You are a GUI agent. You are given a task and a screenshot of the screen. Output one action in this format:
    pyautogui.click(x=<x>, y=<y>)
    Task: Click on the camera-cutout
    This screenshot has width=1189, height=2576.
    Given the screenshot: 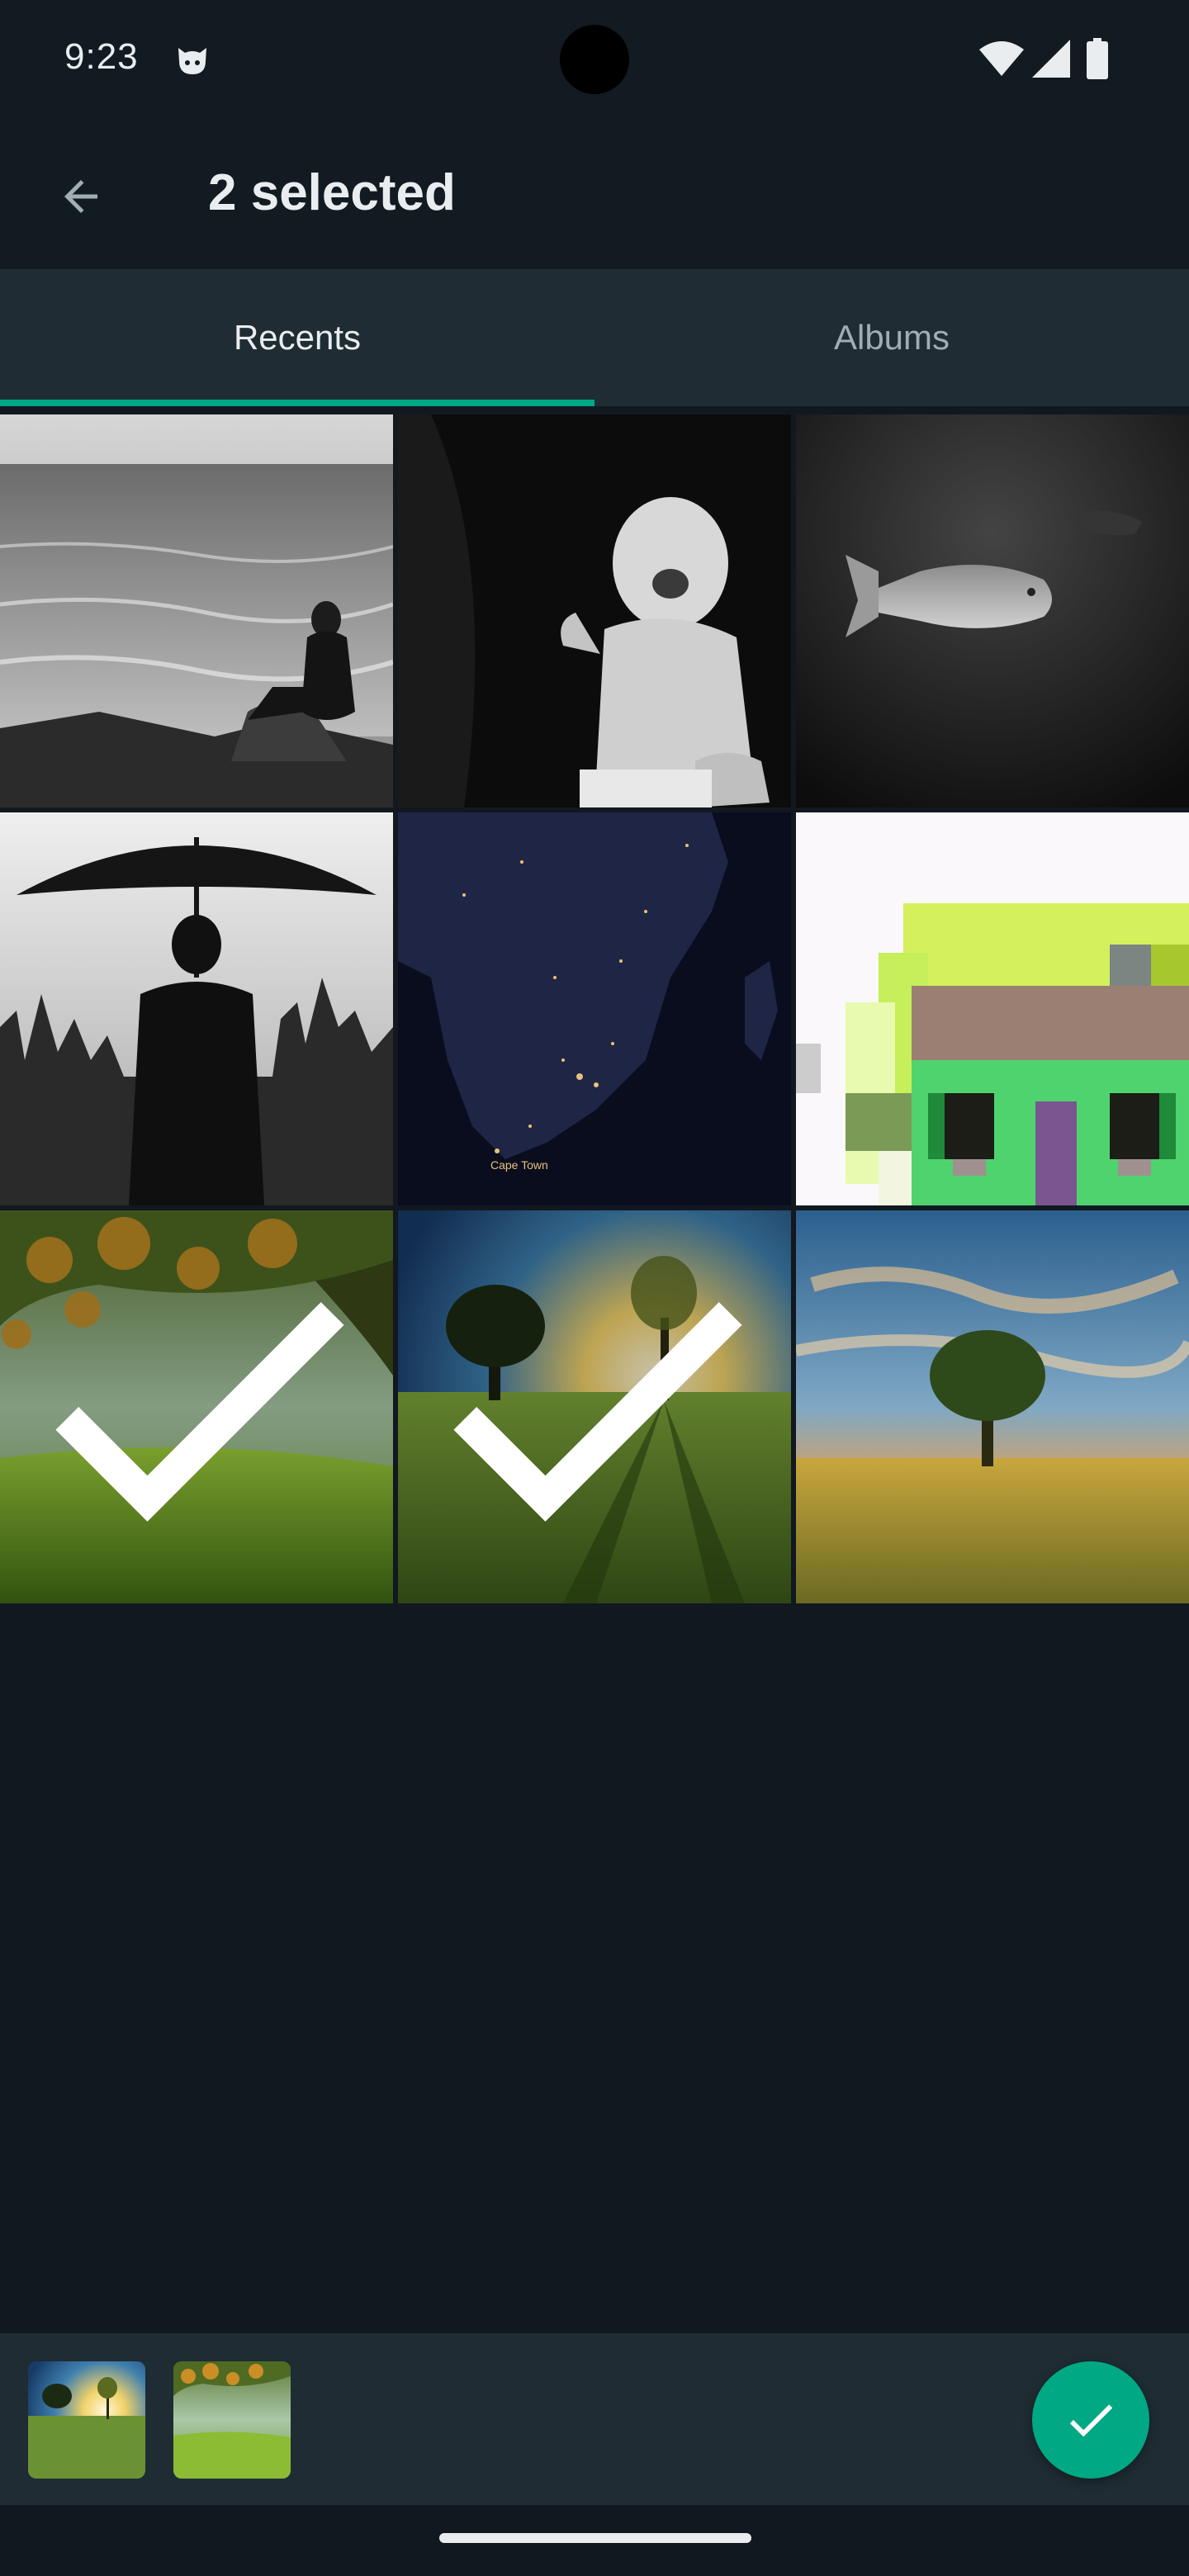 What is the action you would take?
    pyautogui.click(x=594, y=59)
    